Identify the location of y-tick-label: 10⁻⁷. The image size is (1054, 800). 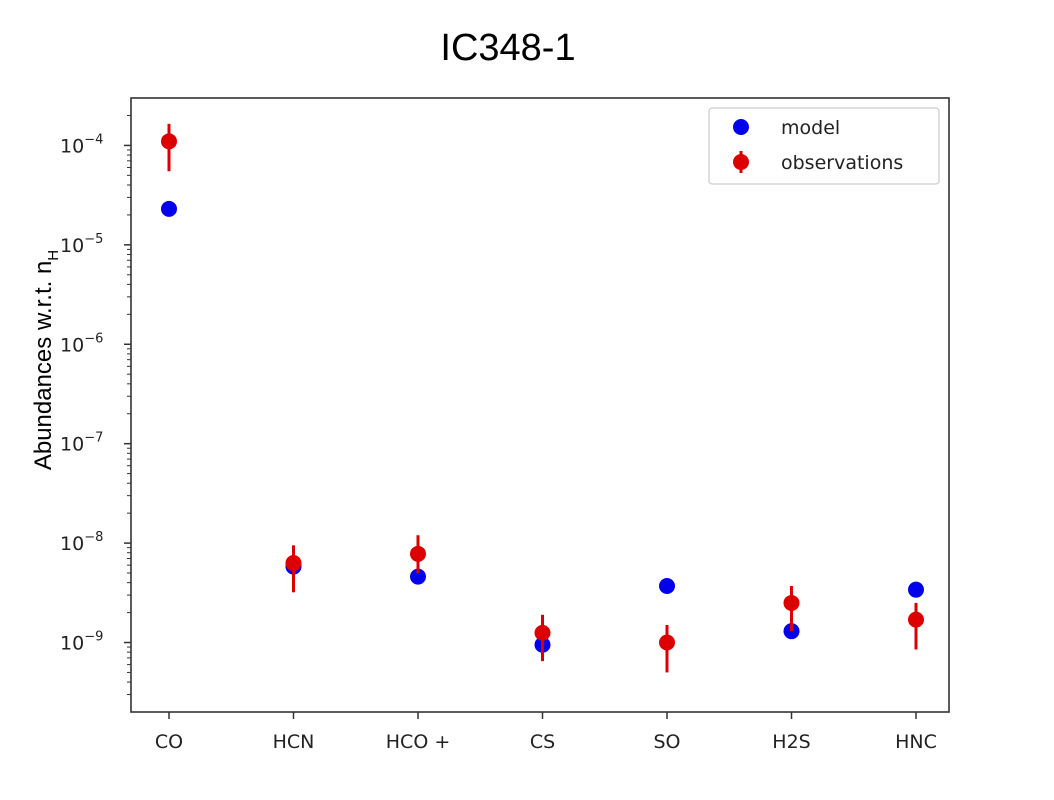
(81, 443).